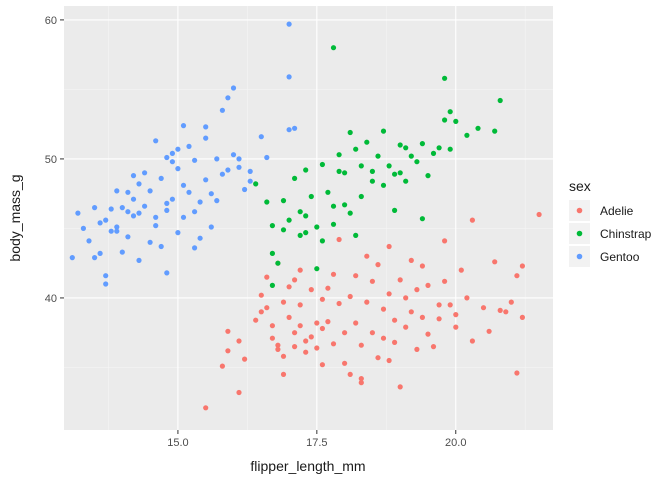 Image resolution: width=672 pixels, height=480 pixels. I want to click on x-tick-label: 15.0, so click(177, 443).